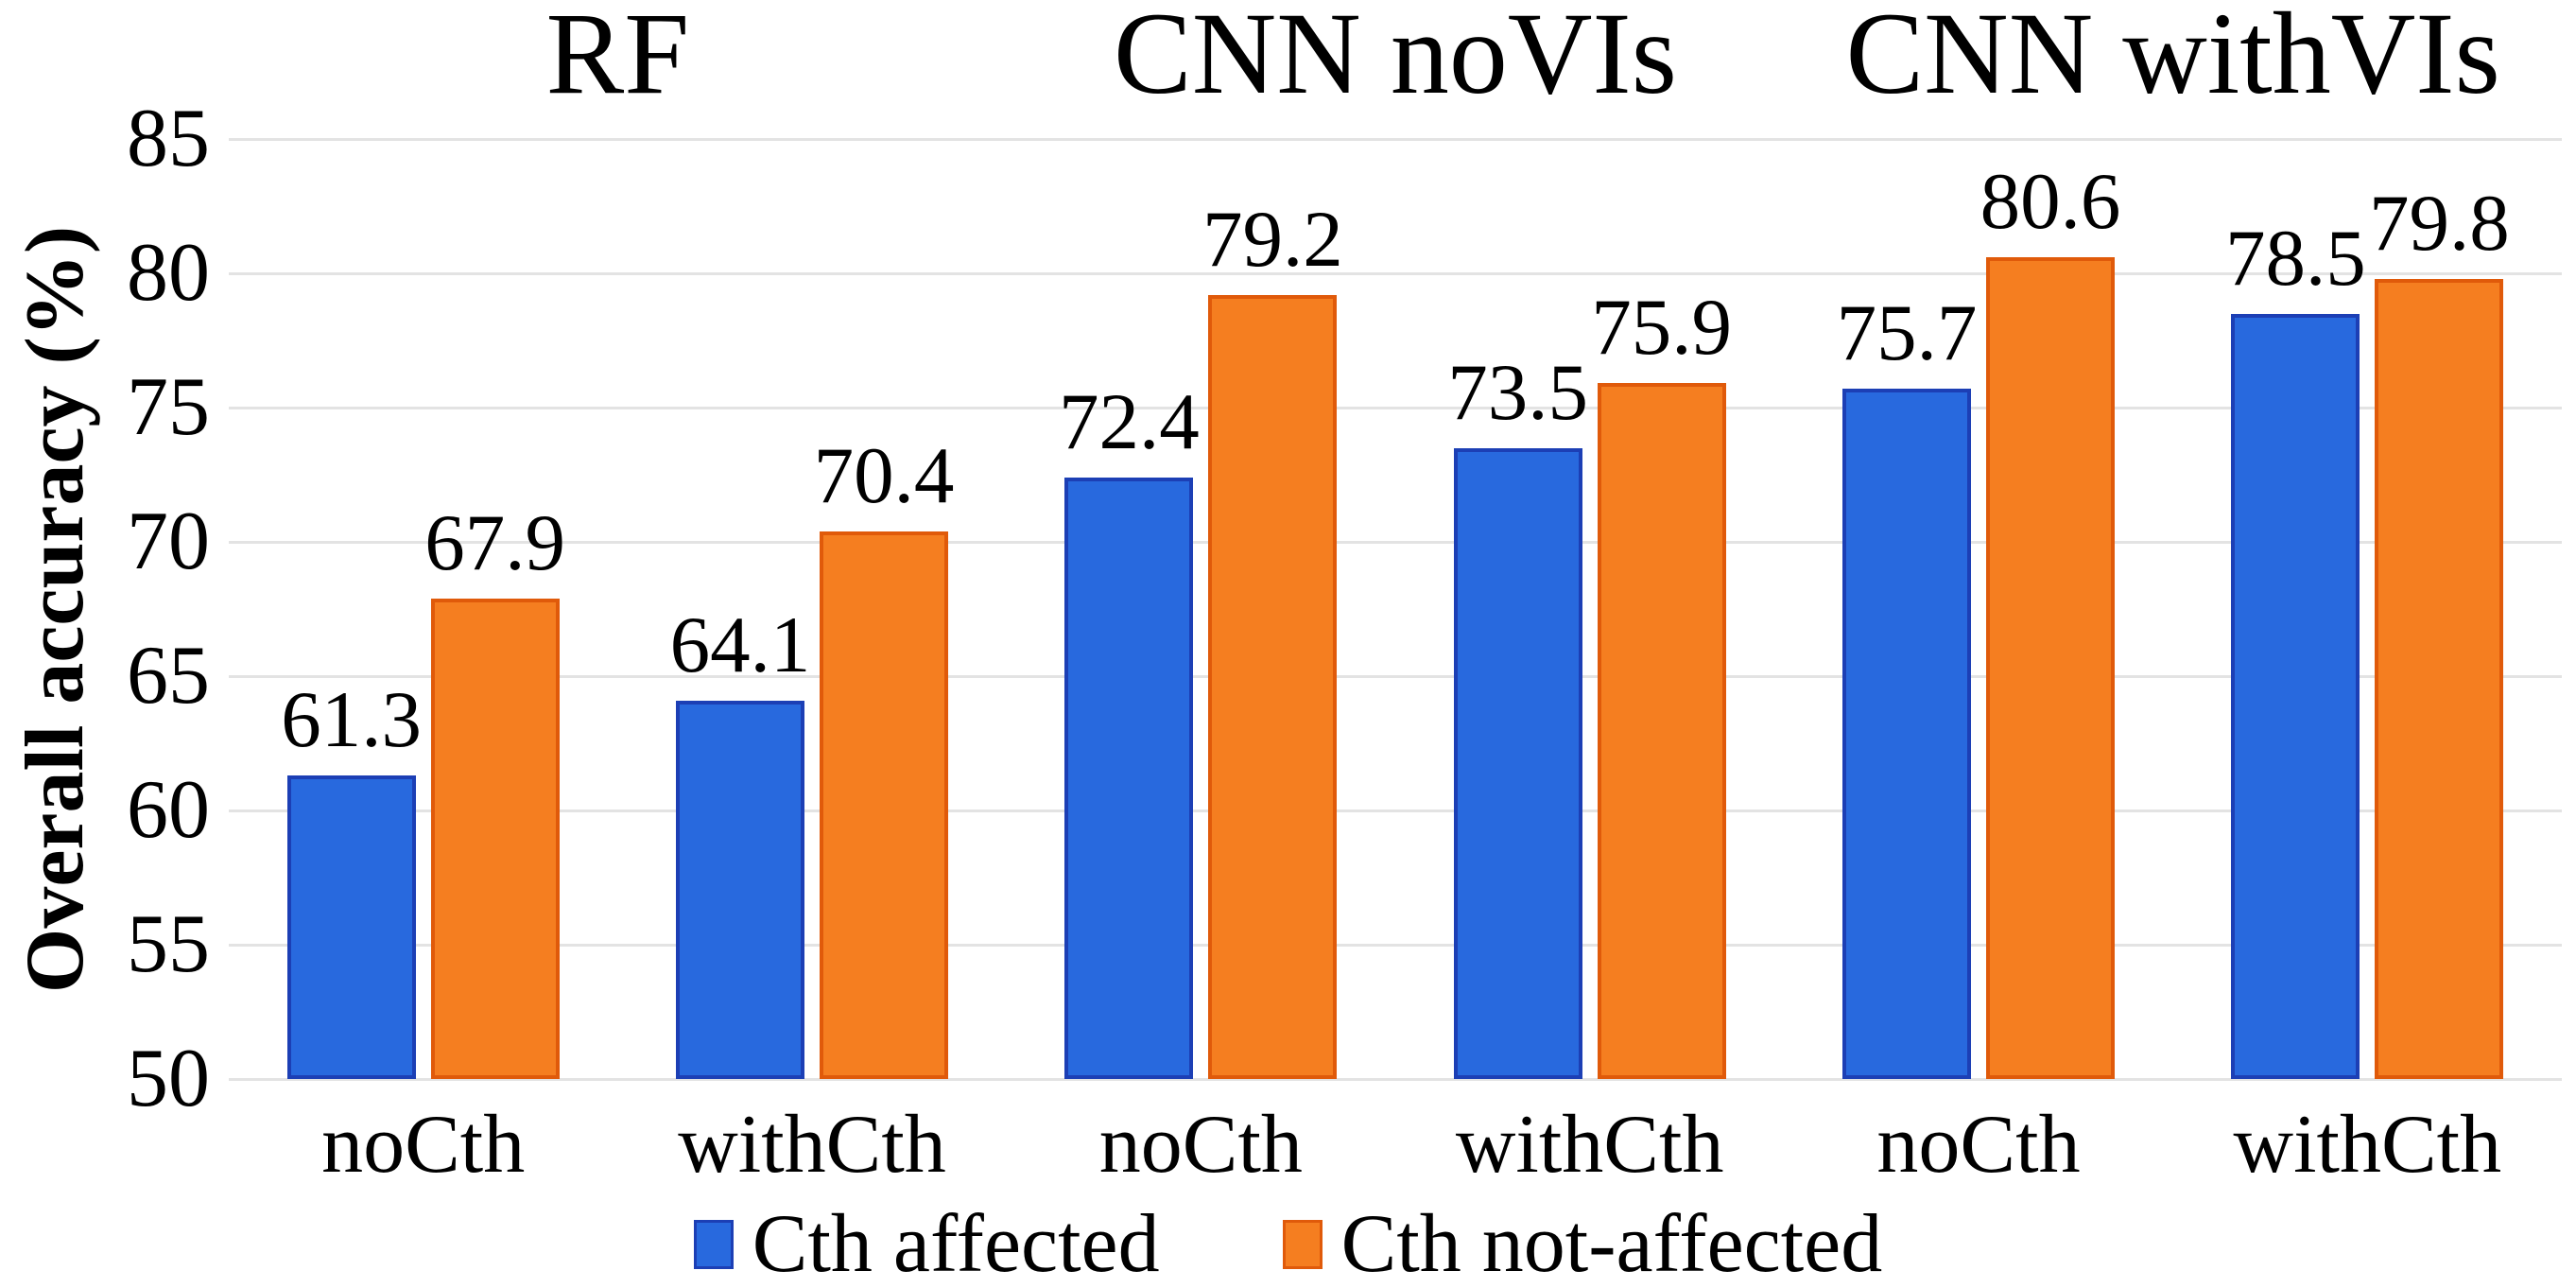 This screenshot has width=2576, height=1288. What do you see at coordinates (2295, 258) in the screenshot?
I see `bar-value-label: 78.5` at bounding box center [2295, 258].